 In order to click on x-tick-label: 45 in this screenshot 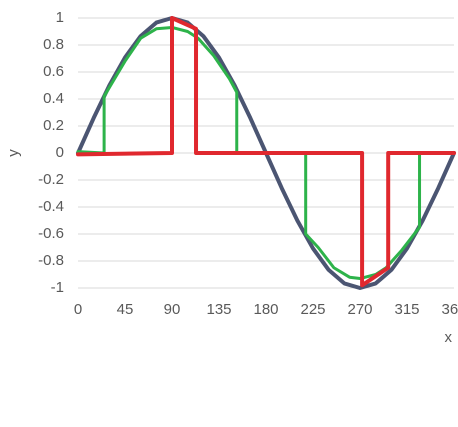, I will do `click(125, 309)`.